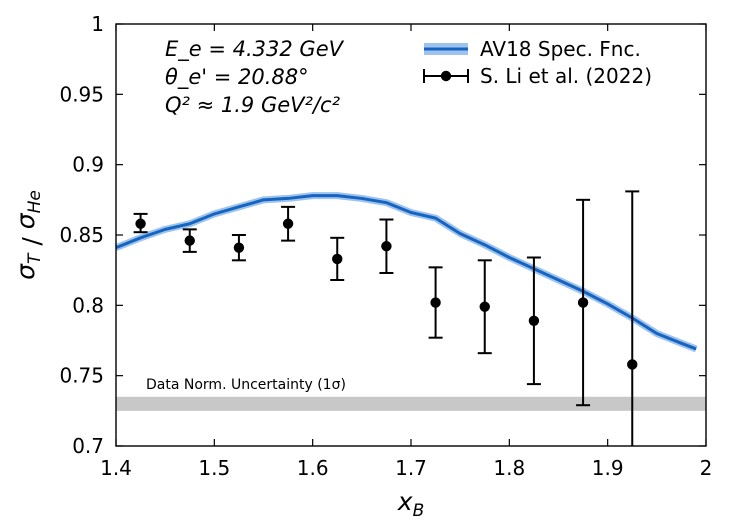  I want to click on y-tick-label: 0.75, so click(81, 376).